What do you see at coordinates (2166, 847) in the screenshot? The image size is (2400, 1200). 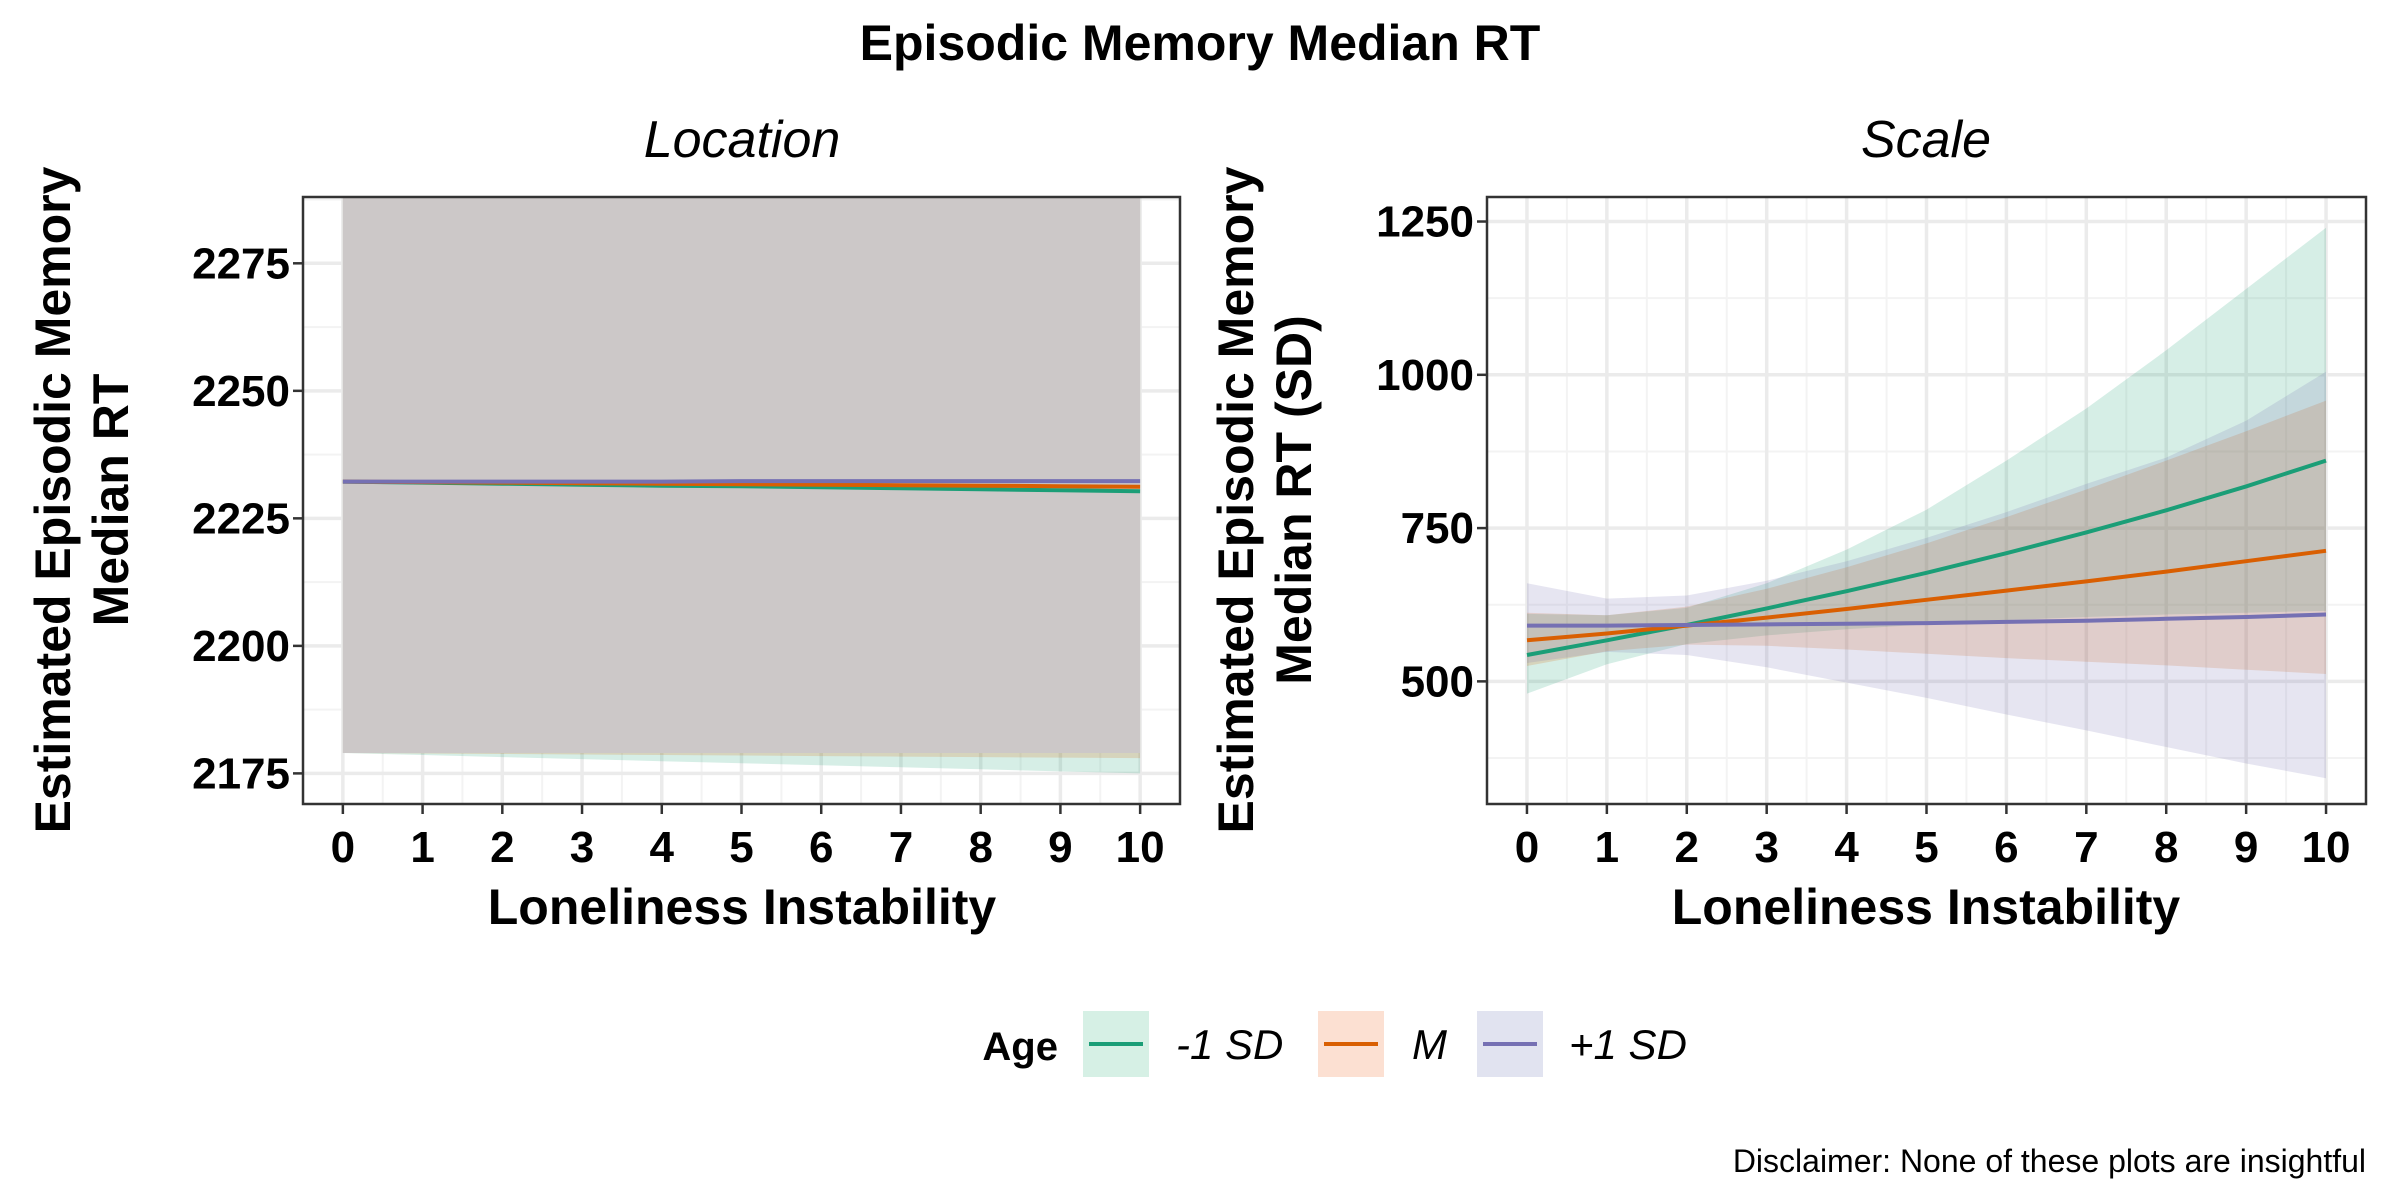 I see `scale-x-tick-label: 8` at bounding box center [2166, 847].